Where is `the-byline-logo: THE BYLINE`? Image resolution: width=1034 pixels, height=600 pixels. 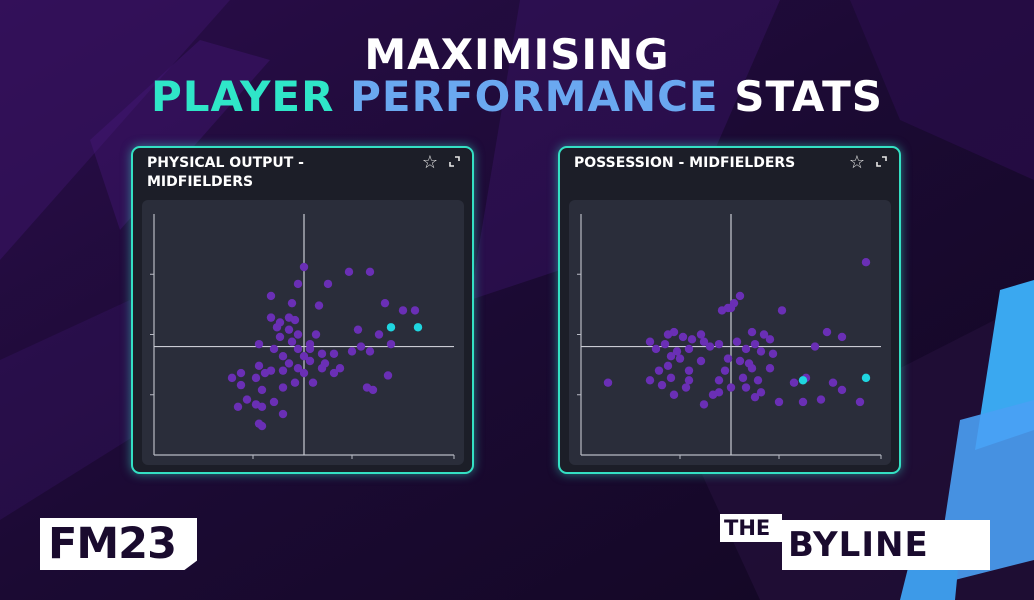 the-byline-logo: THE BYLINE is located at coordinates (855, 542).